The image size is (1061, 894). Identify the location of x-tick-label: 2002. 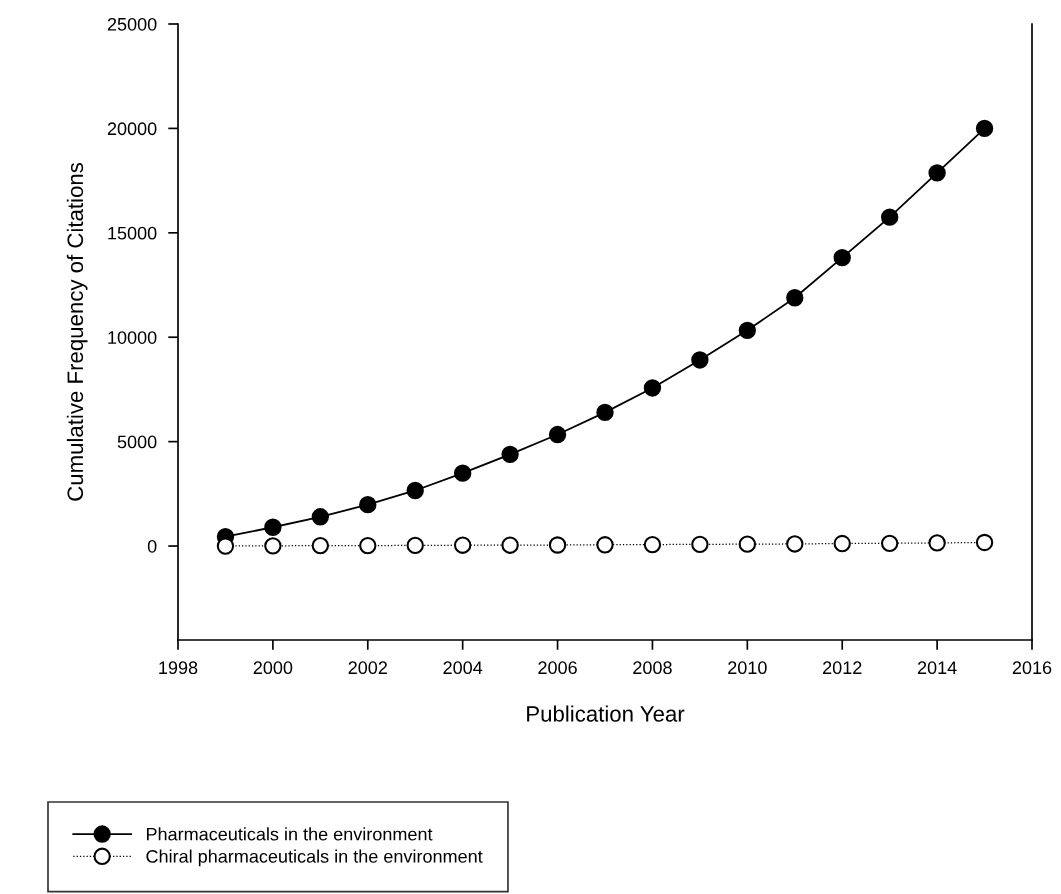
(367, 668).